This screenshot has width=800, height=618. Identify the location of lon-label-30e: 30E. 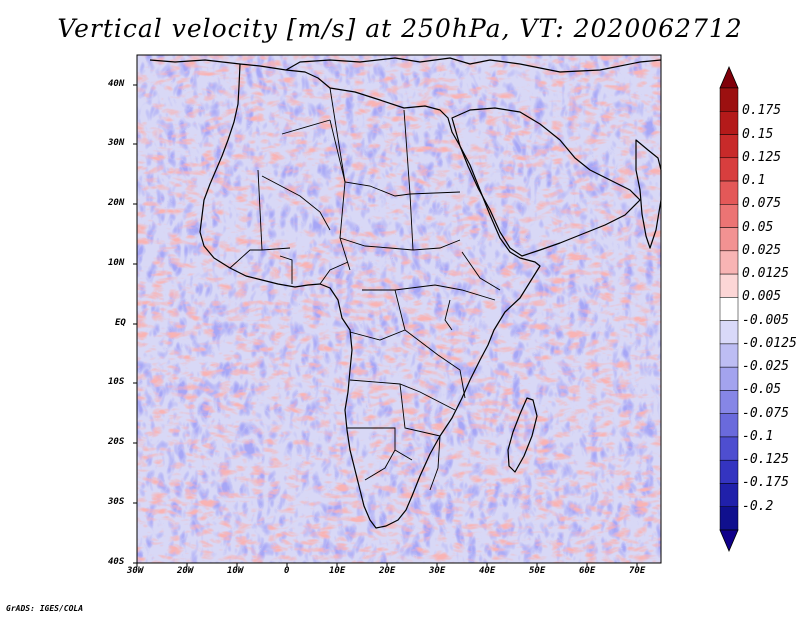
(437, 571).